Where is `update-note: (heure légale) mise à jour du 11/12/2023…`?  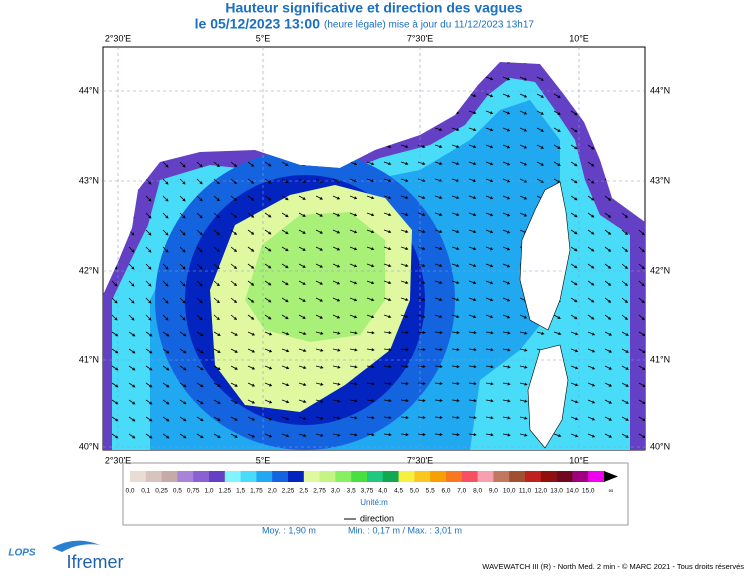 update-note: (heure légale) mise à jour du 11/12/2023… is located at coordinates (429, 25).